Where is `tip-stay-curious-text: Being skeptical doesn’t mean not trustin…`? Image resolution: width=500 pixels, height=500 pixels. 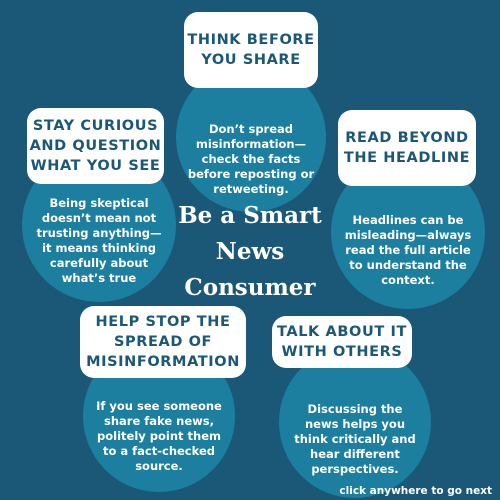 tip-stay-curious-text: Being skeptical doesn’t mean not trustin… is located at coordinates (99, 240).